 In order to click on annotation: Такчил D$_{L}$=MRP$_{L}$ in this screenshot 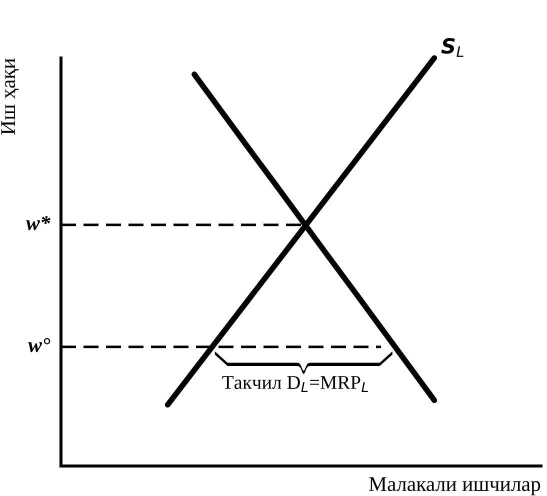, I will do `click(295, 384)`.